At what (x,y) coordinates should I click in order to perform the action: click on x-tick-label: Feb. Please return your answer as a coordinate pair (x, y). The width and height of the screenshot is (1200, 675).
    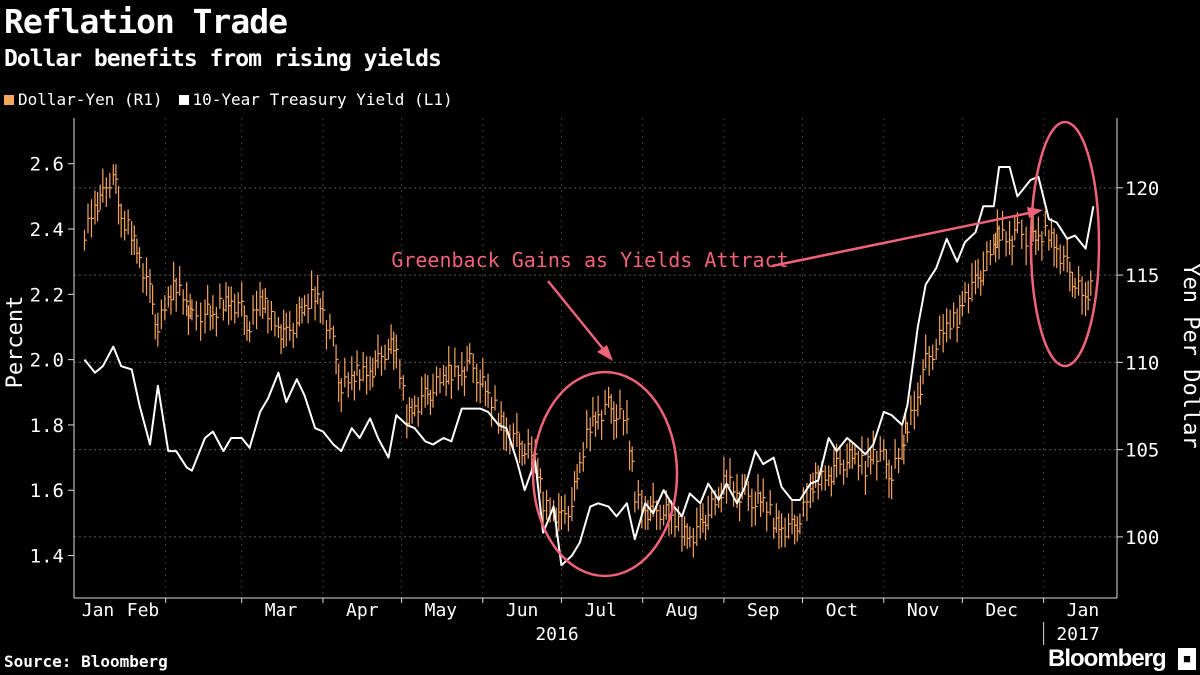
    Looking at the image, I should click on (143, 610).